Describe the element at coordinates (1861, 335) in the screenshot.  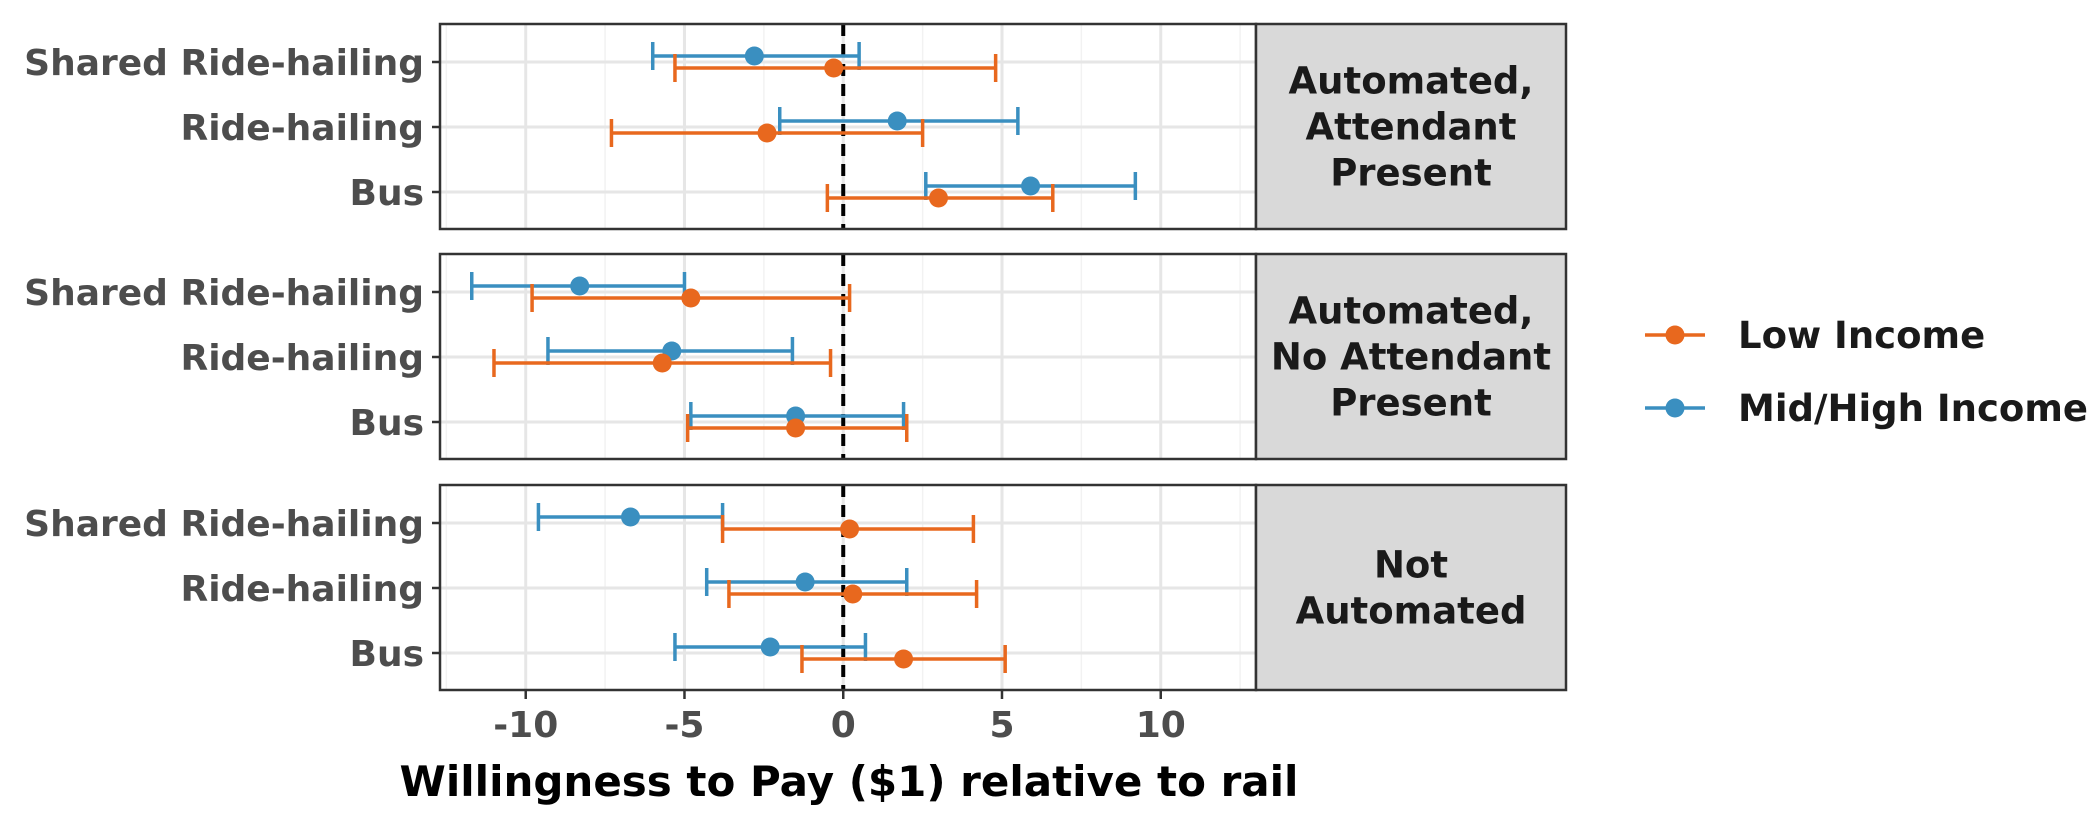
I see `legend-label: Low Income` at that location.